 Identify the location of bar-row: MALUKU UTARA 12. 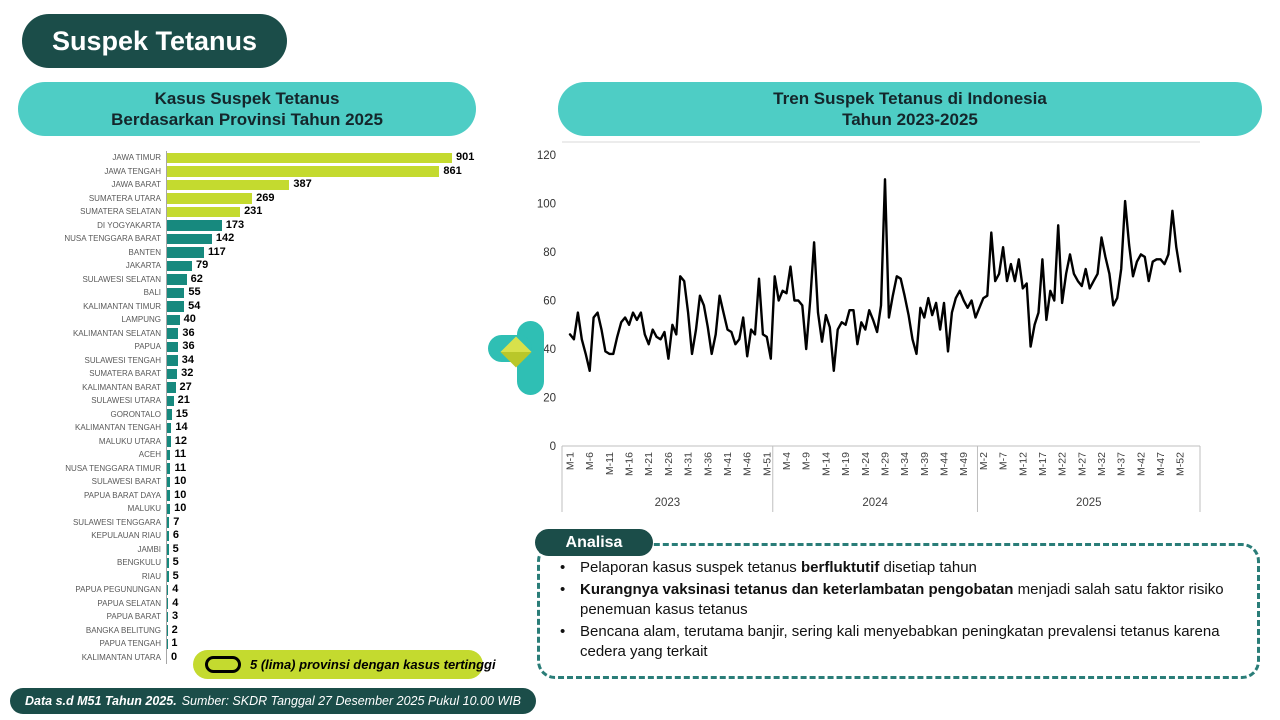
(255, 441).